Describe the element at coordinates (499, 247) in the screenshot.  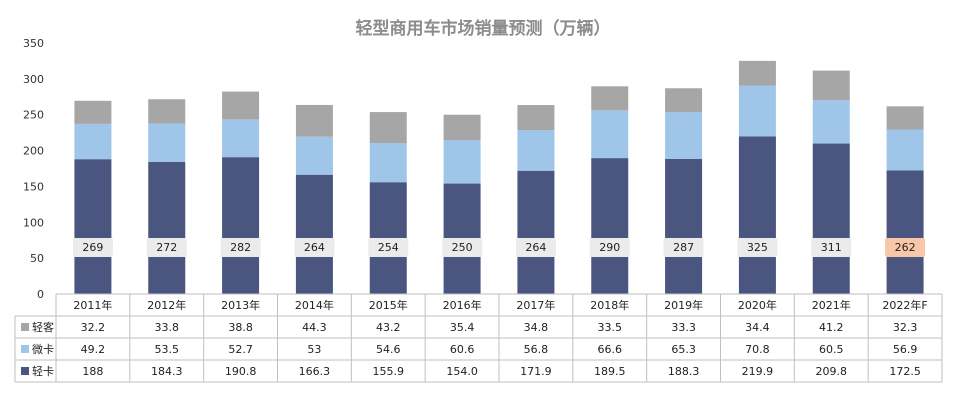
I see `total-labels: 269 272 282 264 254 250 264 290 287 325 311 262` at that location.